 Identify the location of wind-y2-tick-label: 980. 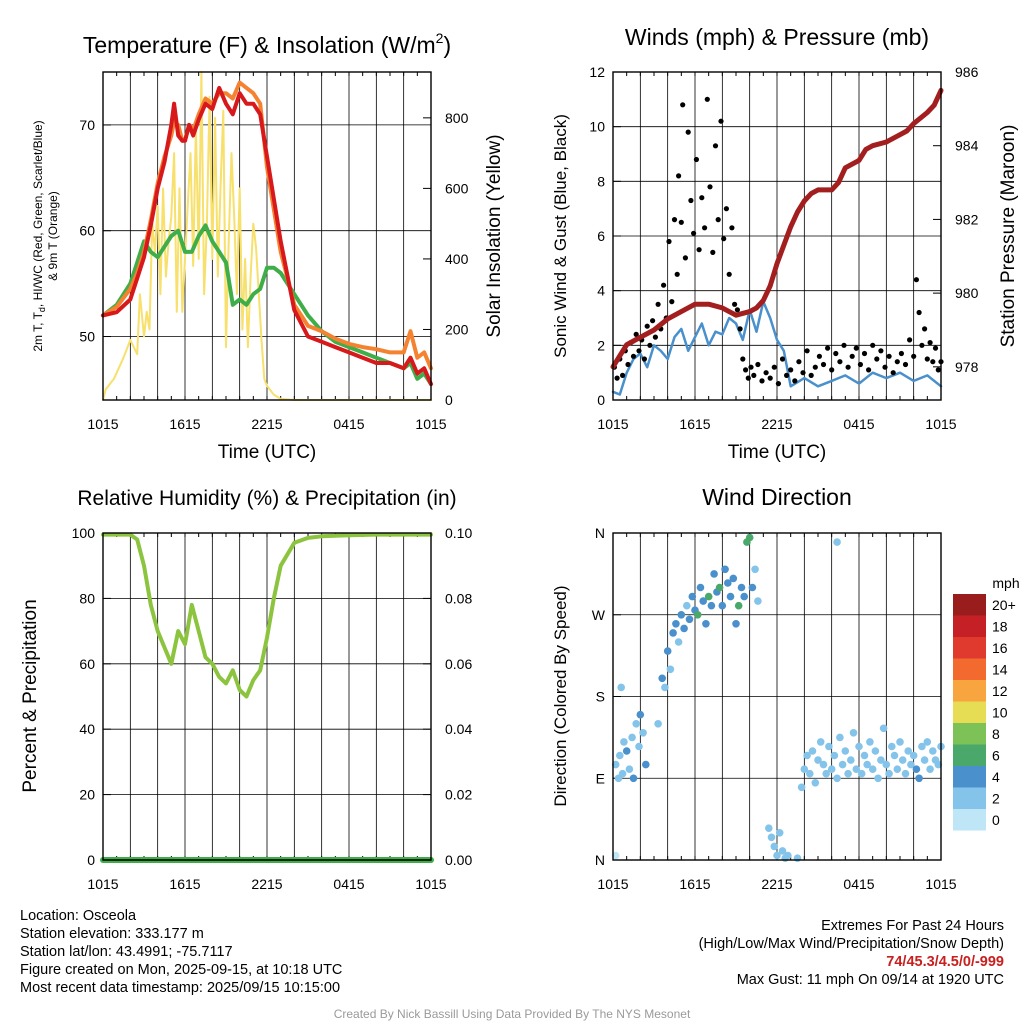
(967, 293).